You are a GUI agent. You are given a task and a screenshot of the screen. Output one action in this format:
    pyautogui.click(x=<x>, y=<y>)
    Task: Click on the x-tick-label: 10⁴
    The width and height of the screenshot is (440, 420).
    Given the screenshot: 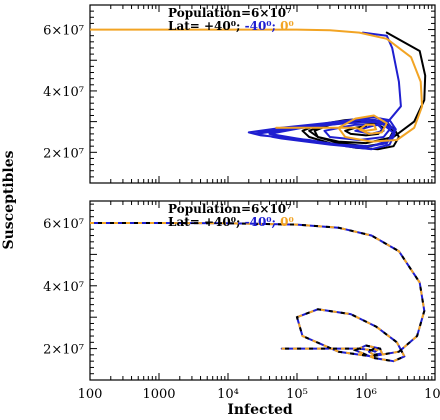 What is the action you would take?
    pyautogui.click(x=228, y=394)
    